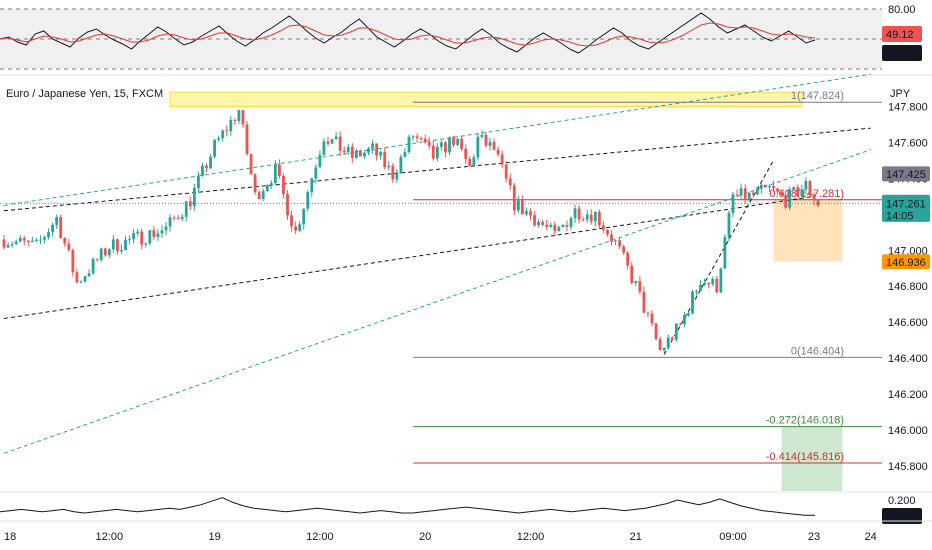 The image size is (932, 550). I want to click on stop-zone, so click(808, 230).